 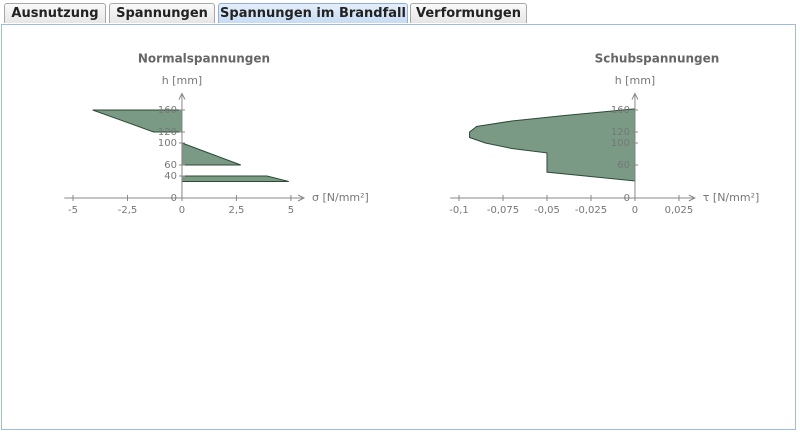 I want to click on tab: Ausnutzung, so click(x=55, y=13).